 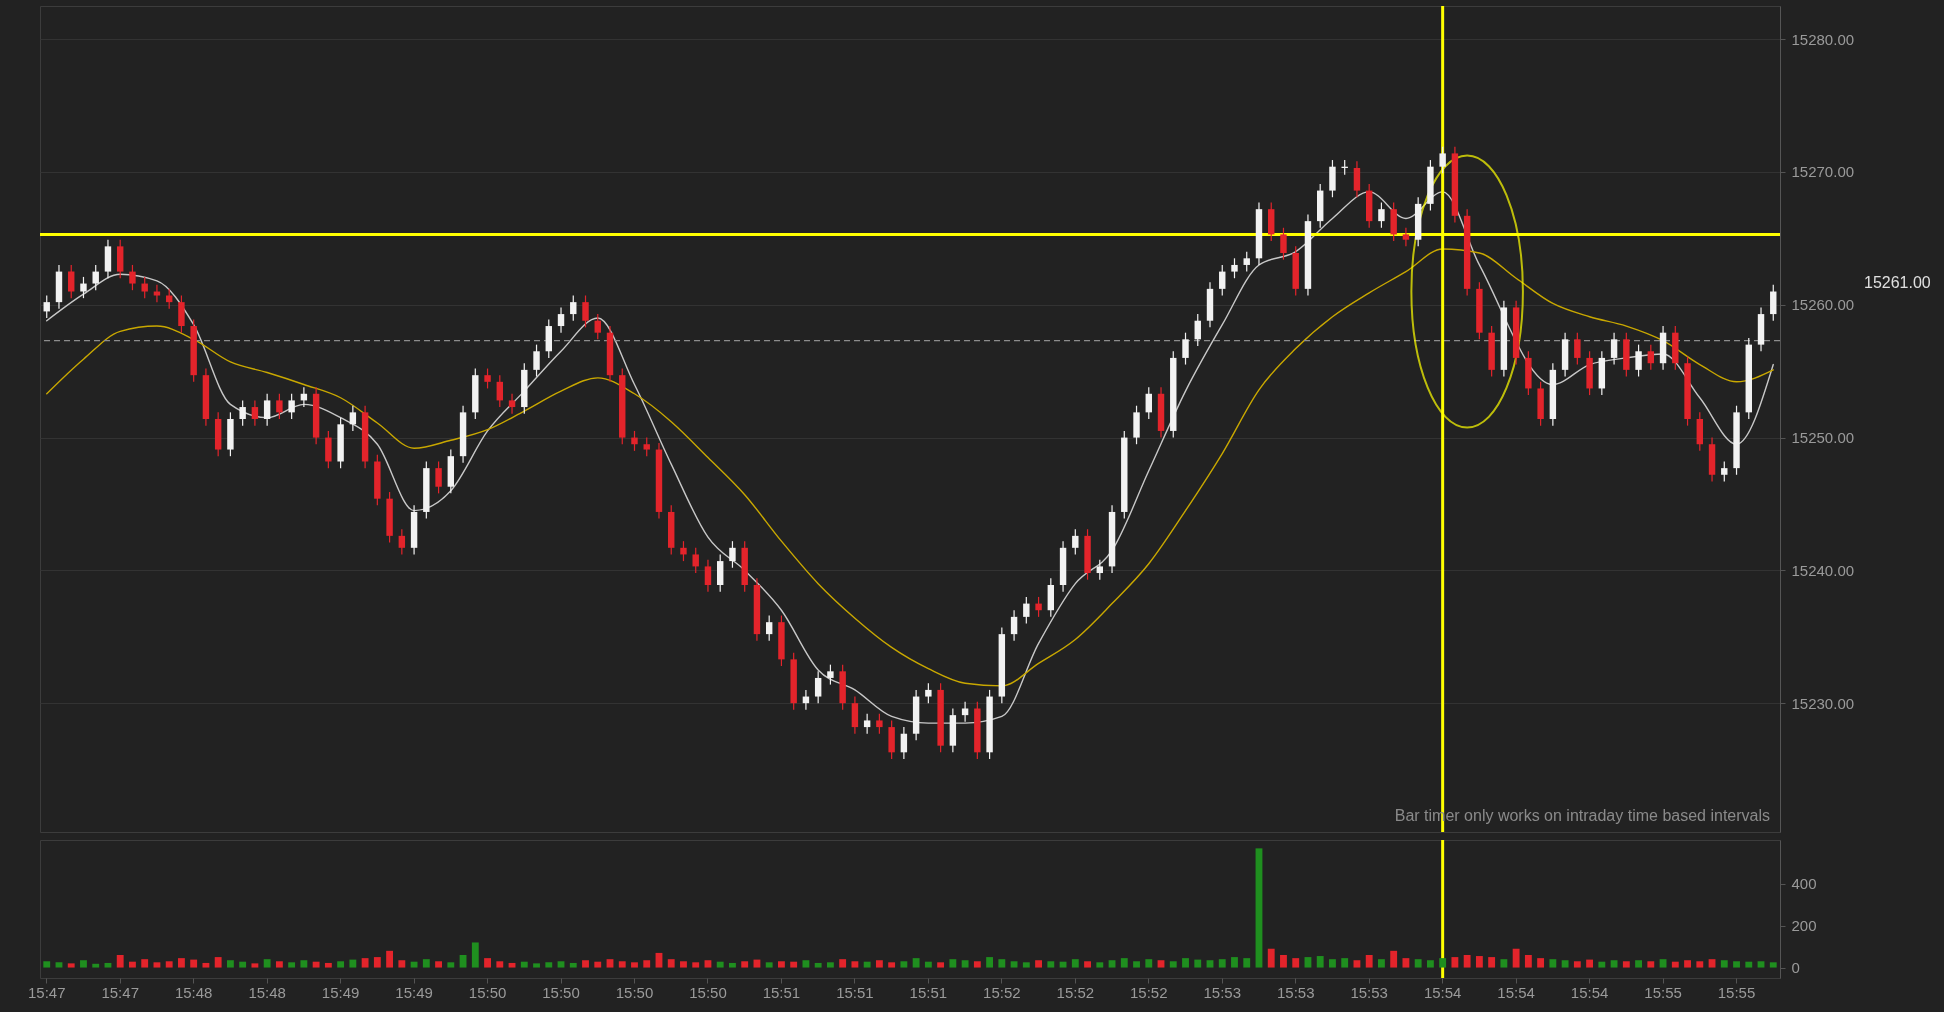 I want to click on y-tick-label: 15230.00, so click(x=1823, y=703).